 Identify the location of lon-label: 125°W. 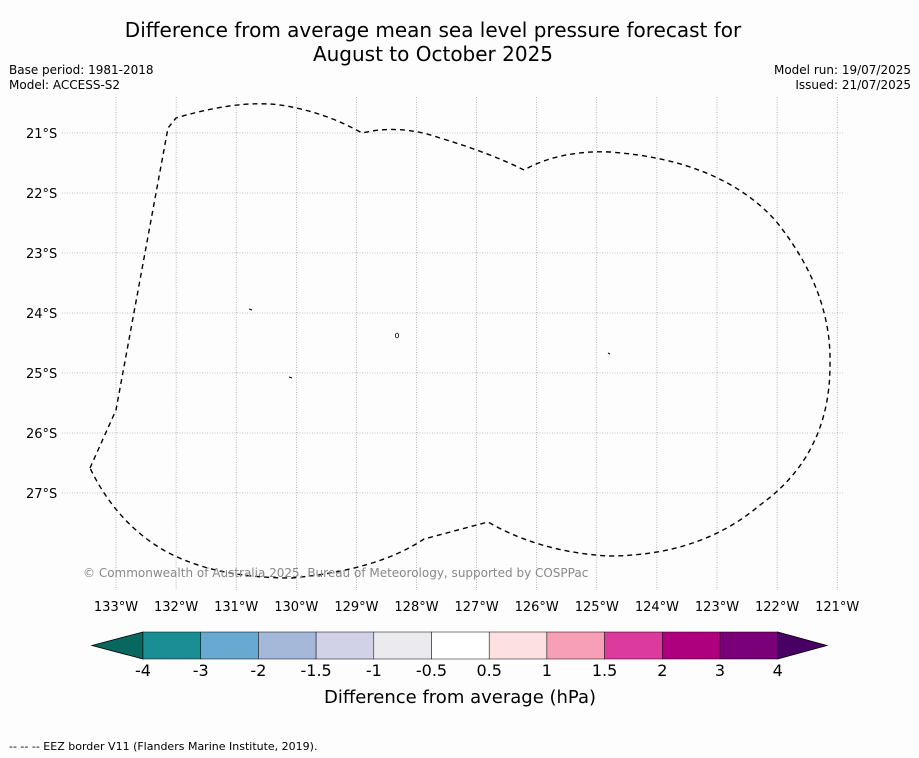
(597, 607).